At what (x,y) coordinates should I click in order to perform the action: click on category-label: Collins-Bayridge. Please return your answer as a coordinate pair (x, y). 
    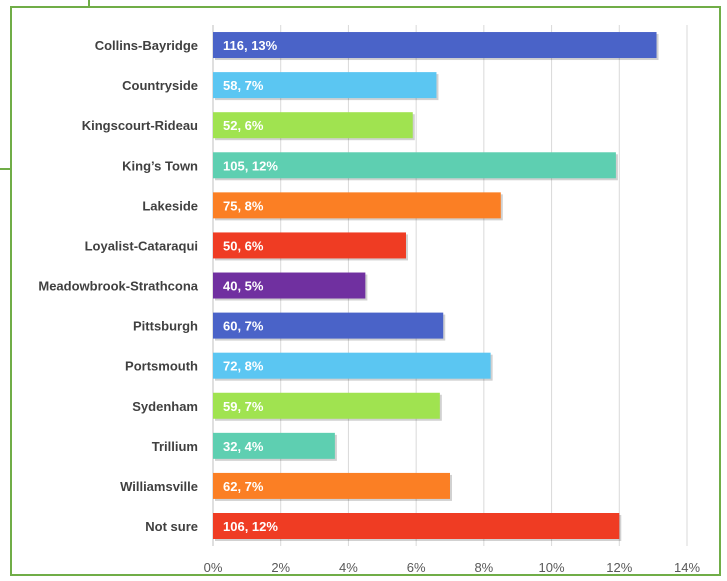
    Looking at the image, I should click on (146, 45).